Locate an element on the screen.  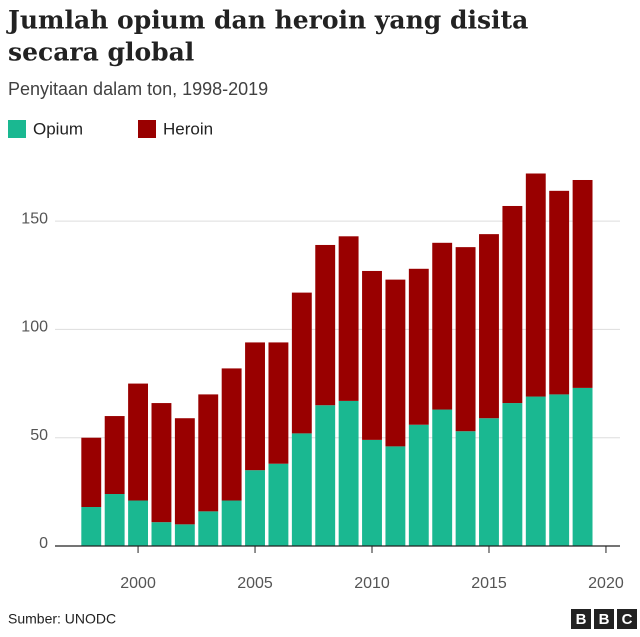
legend-label: Opium is located at coordinates (58, 128).